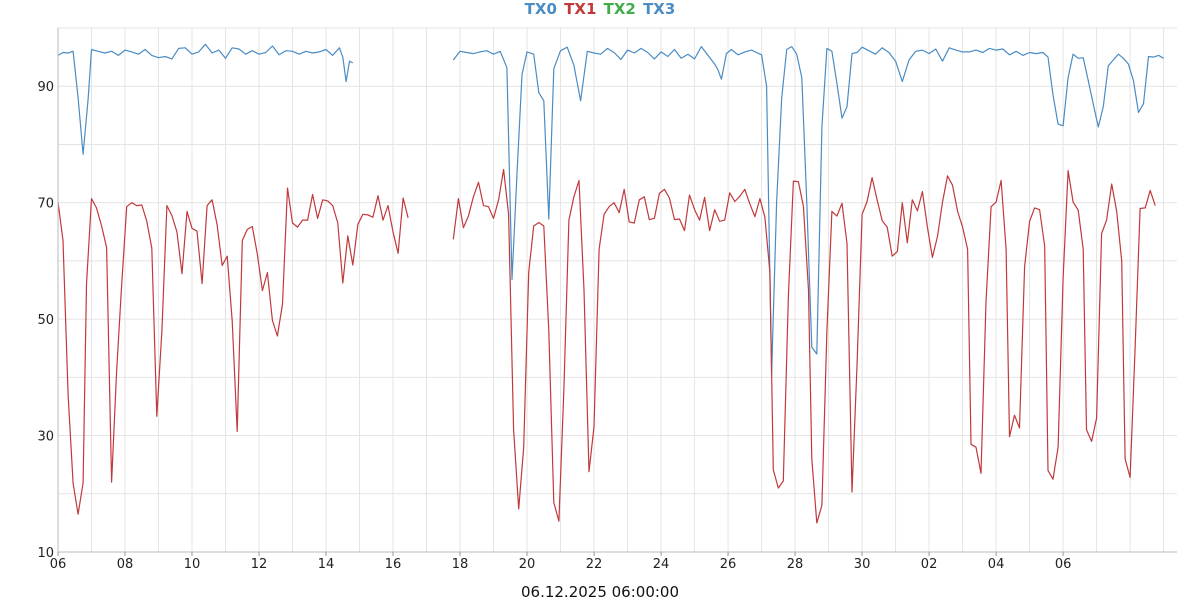 Image resolution: width=1200 pixels, height=601 pixels. What do you see at coordinates (205, 99) in the screenshot?
I see `series-line-tx0` at bounding box center [205, 99].